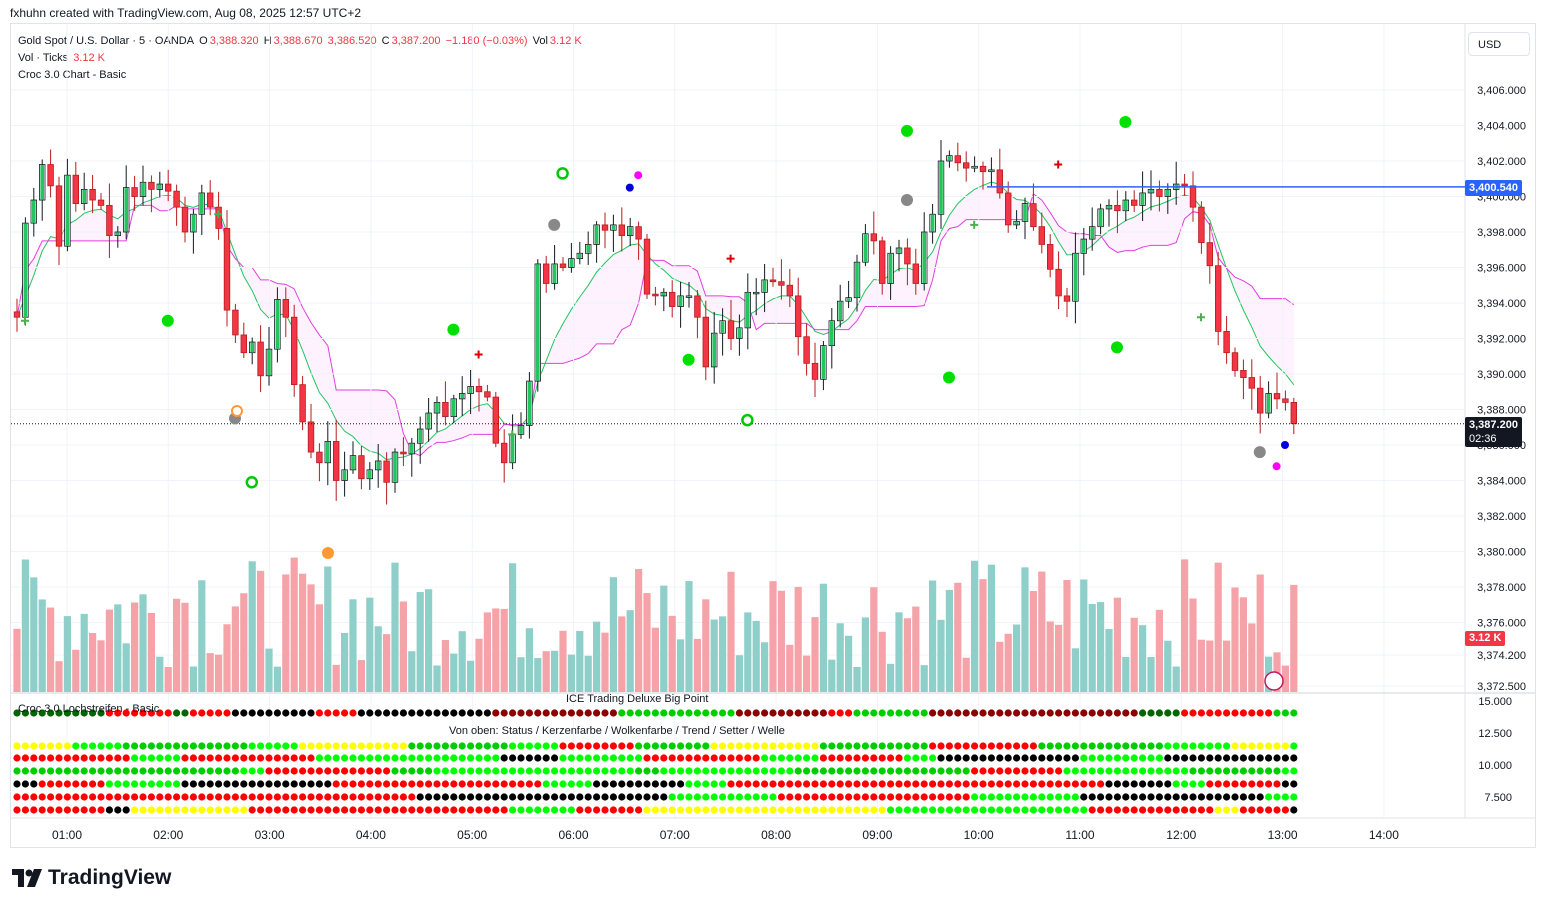 This screenshot has height=909, width=1546. I want to click on last-price-value: 3,387.200, so click(1493, 425).